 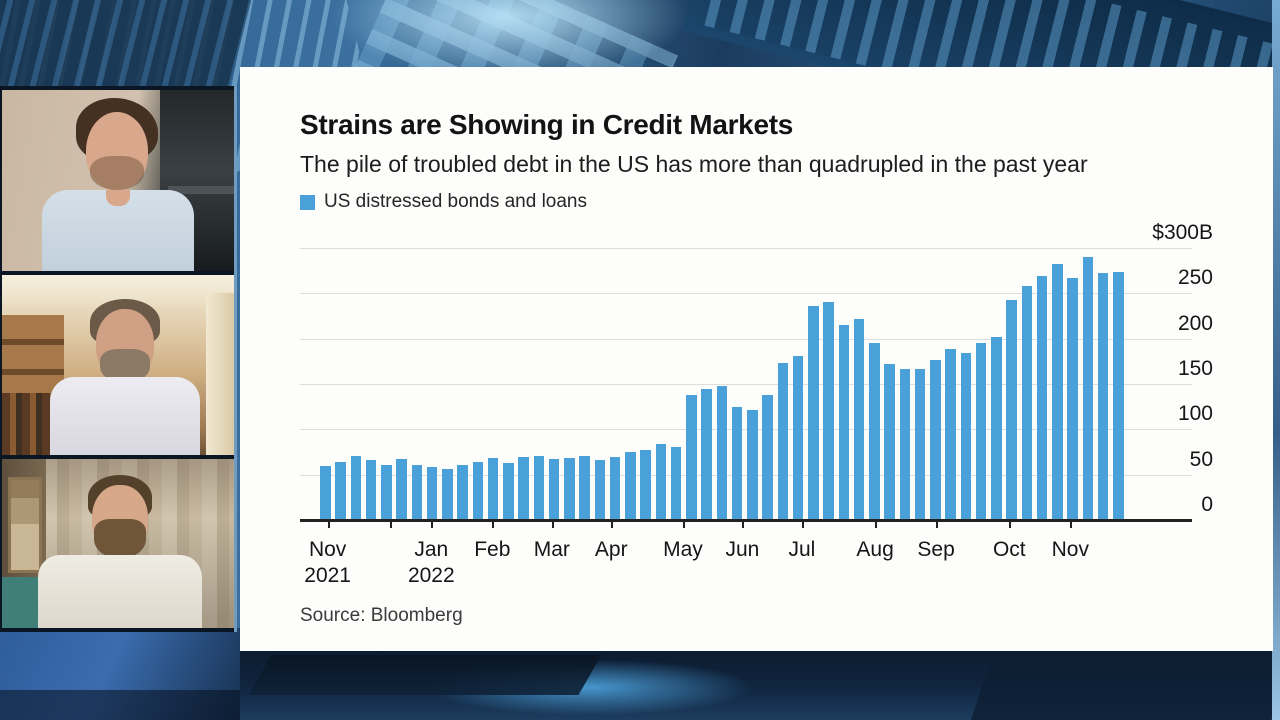 I want to click on x-axis-label-nov: Nov, so click(x=327, y=549).